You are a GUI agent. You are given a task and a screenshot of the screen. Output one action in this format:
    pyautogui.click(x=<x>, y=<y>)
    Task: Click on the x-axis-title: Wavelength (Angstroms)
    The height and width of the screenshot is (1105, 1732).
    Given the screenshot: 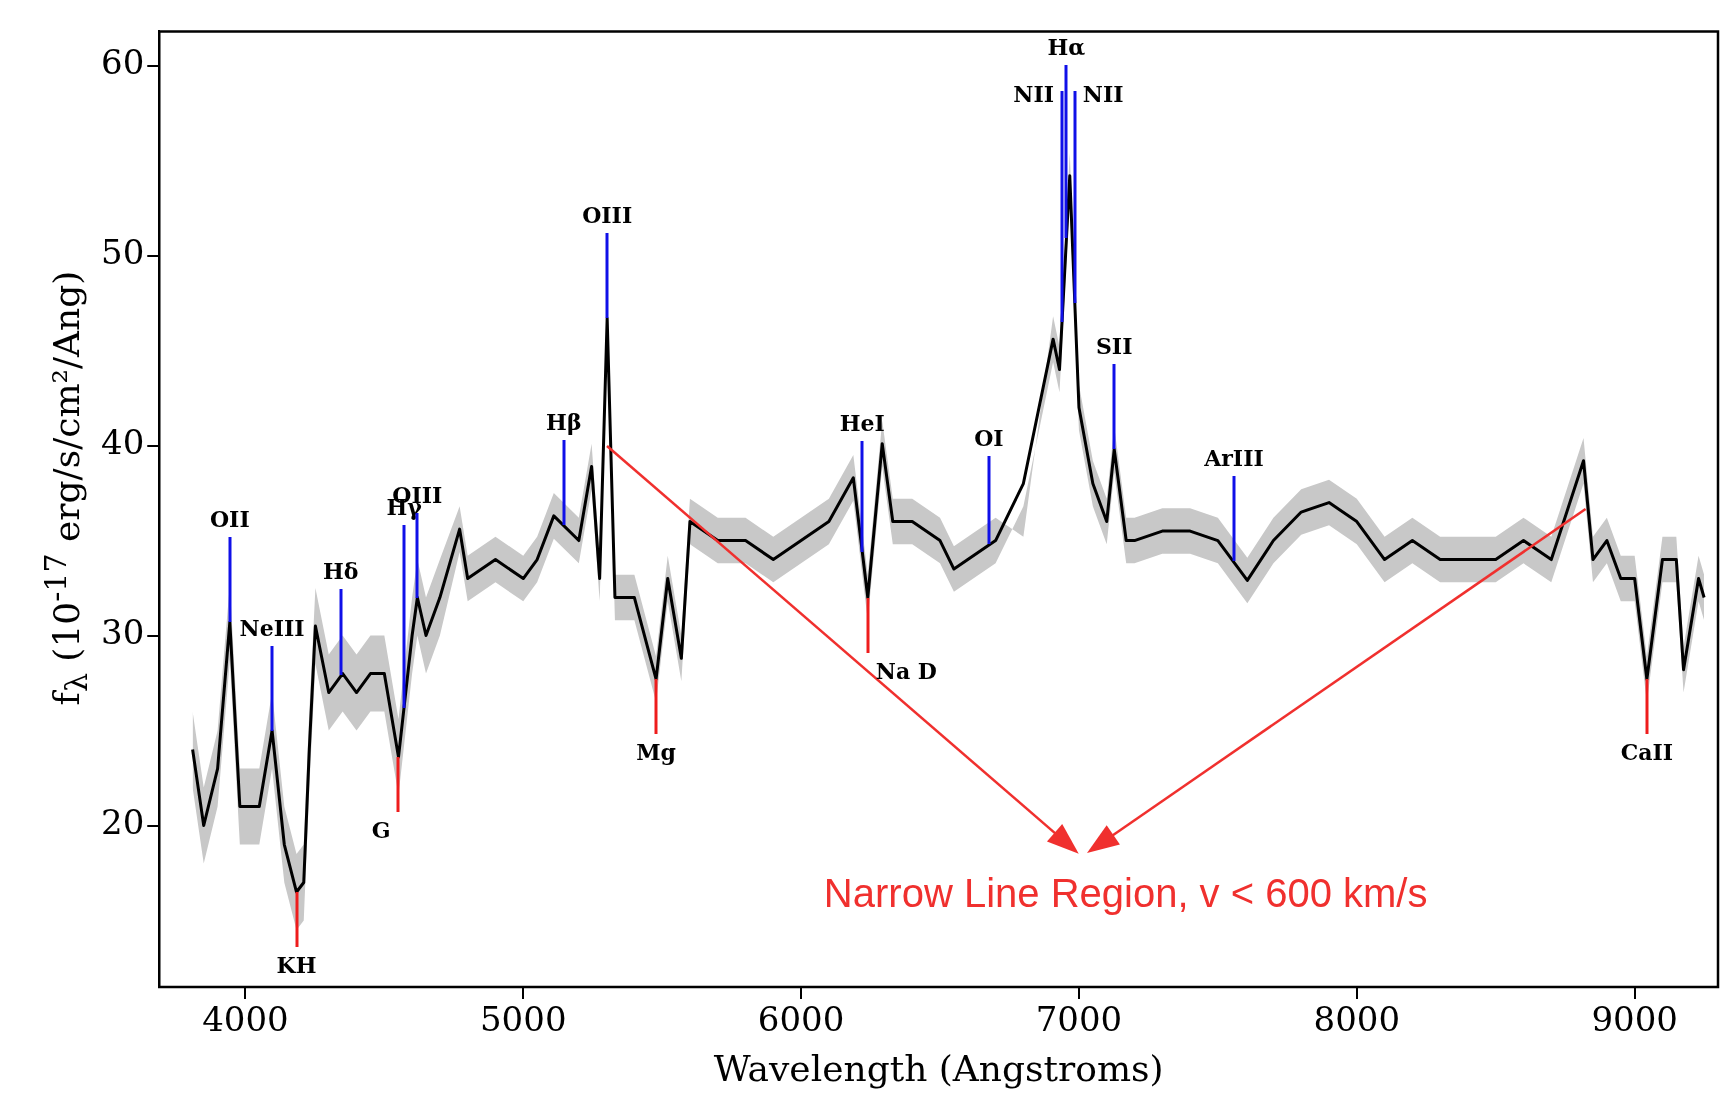 What is the action you would take?
    pyautogui.click(x=938, y=1068)
    